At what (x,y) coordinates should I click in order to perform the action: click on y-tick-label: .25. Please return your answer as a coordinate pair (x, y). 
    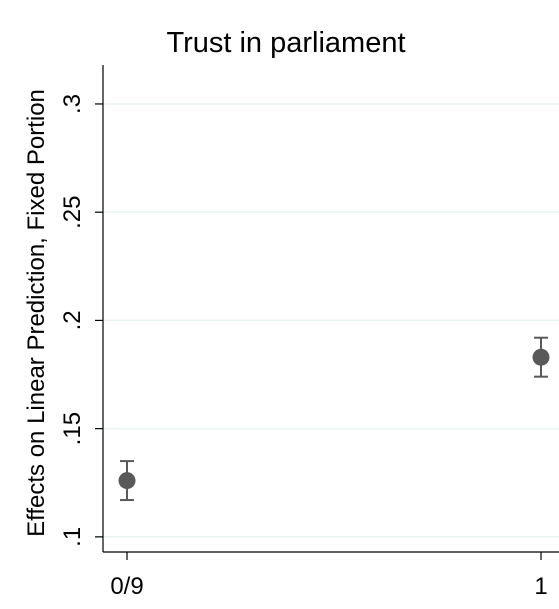
    Looking at the image, I should click on (72, 211).